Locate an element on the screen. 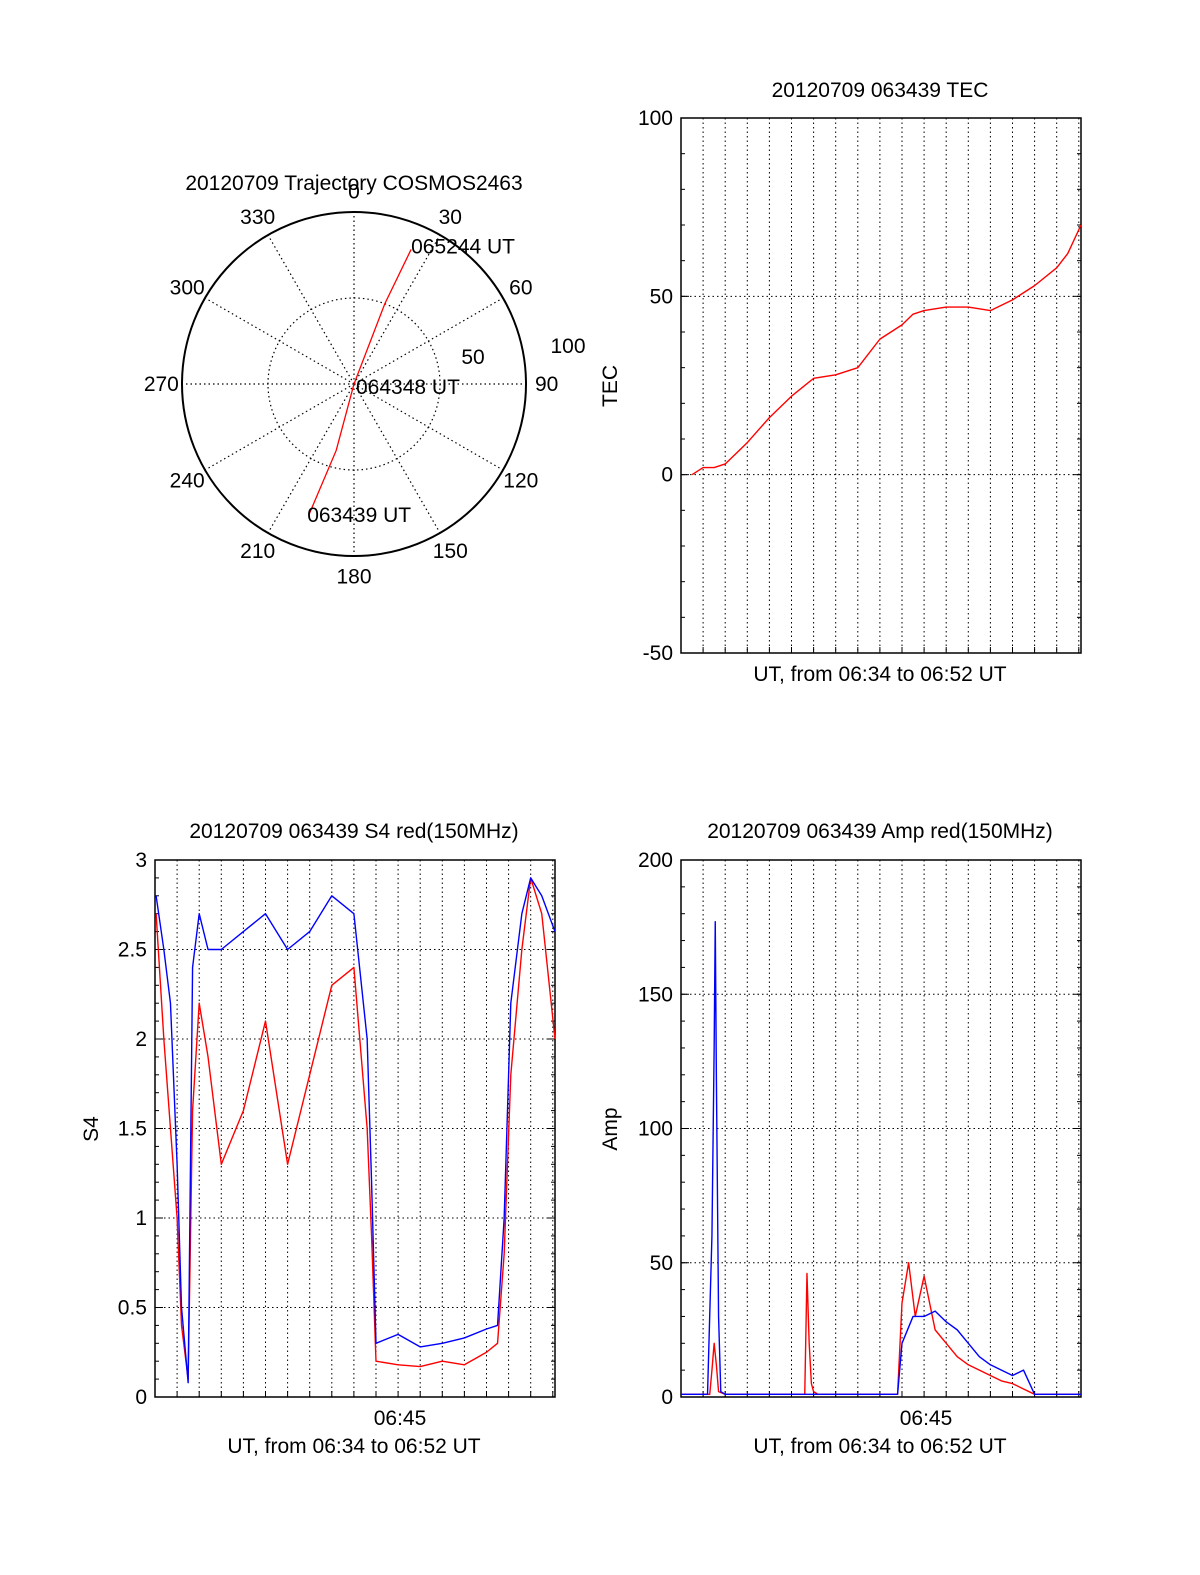 This screenshot has height=1575, width=1200. polar-angle-label: 240 is located at coordinates (187, 480).